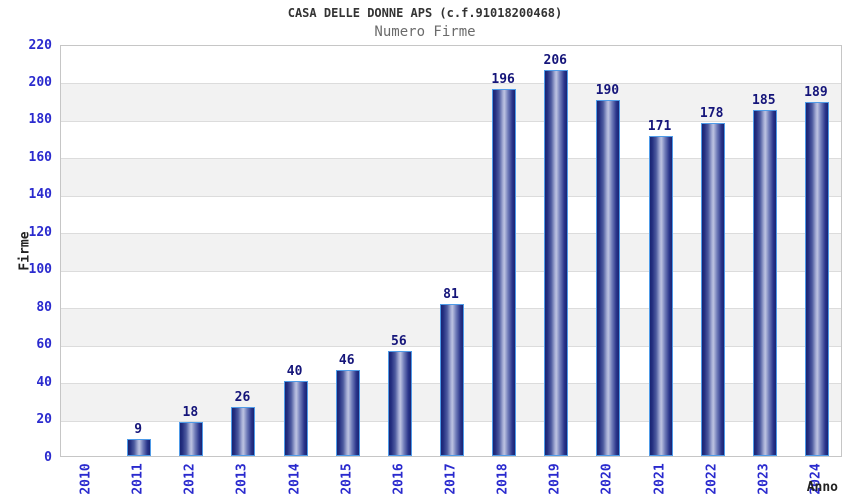  I want to click on y-tick-label: 220, so click(40, 45).